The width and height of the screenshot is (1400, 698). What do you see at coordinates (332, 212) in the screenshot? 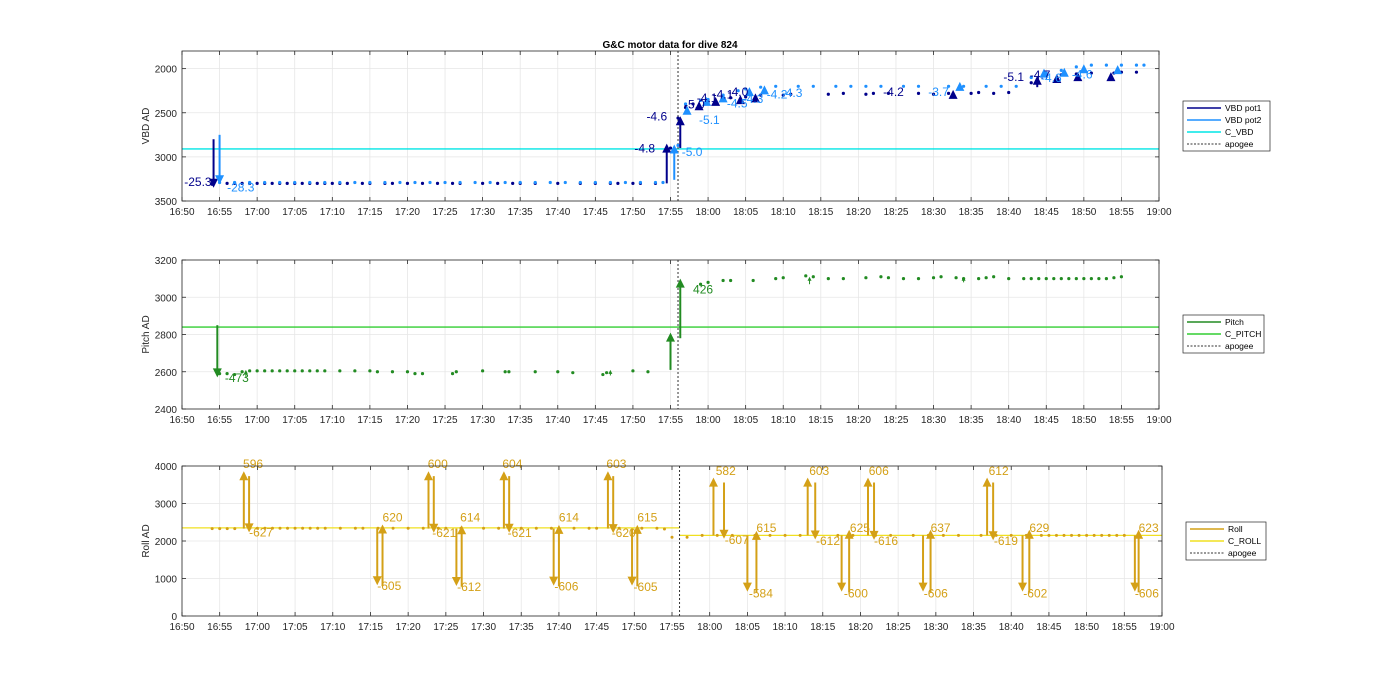
I see `vbd-x-tick-label: 17:10` at bounding box center [332, 212].